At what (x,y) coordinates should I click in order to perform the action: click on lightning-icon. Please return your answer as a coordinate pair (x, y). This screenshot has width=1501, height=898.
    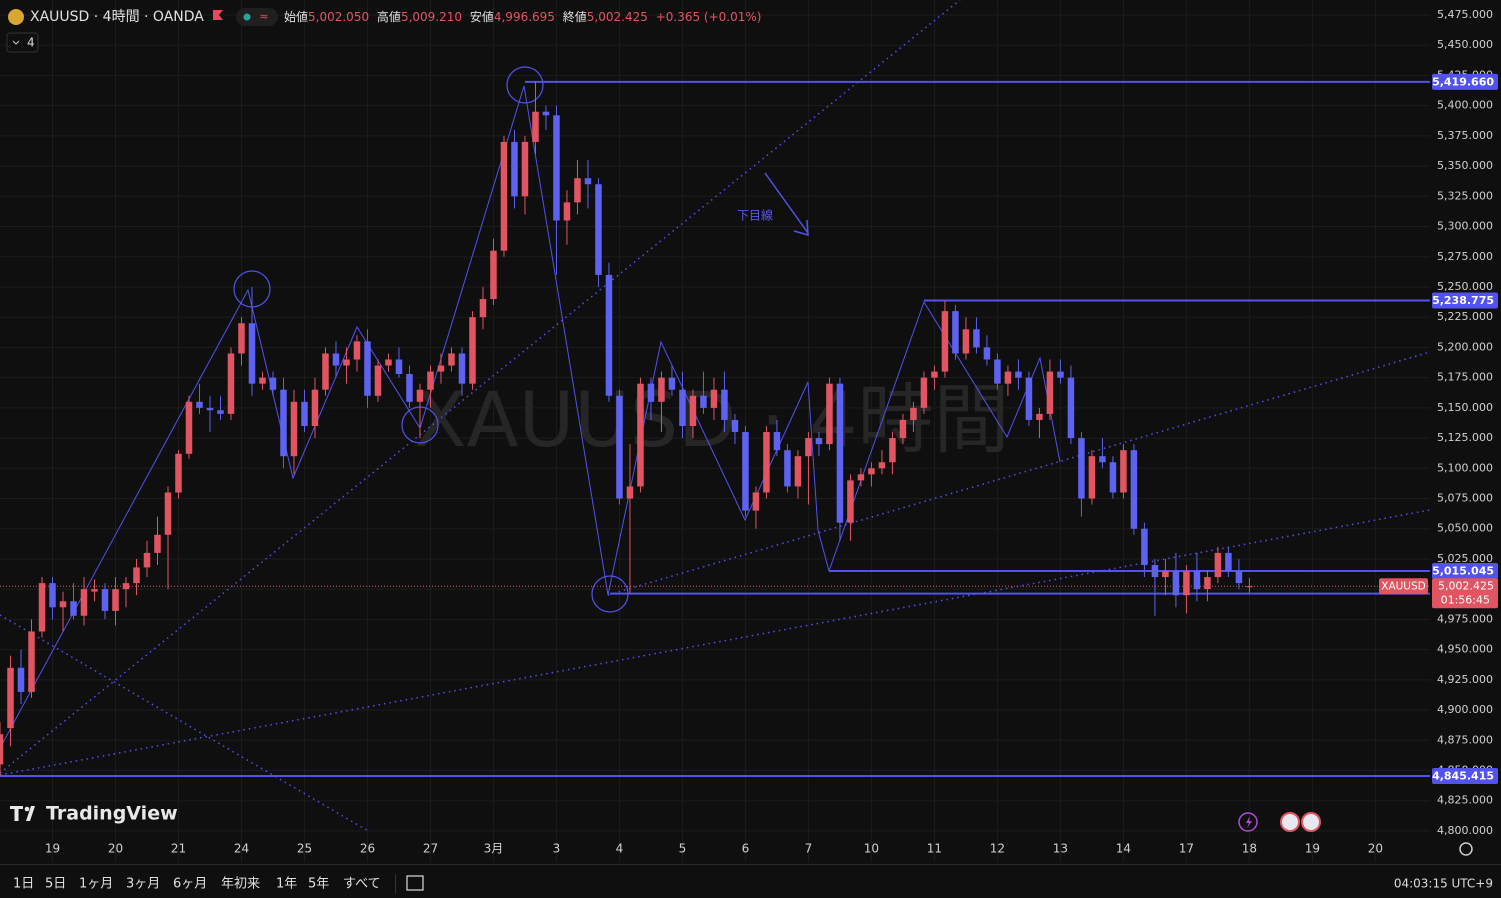
    Looking at the image, I should click on (1249, 822).